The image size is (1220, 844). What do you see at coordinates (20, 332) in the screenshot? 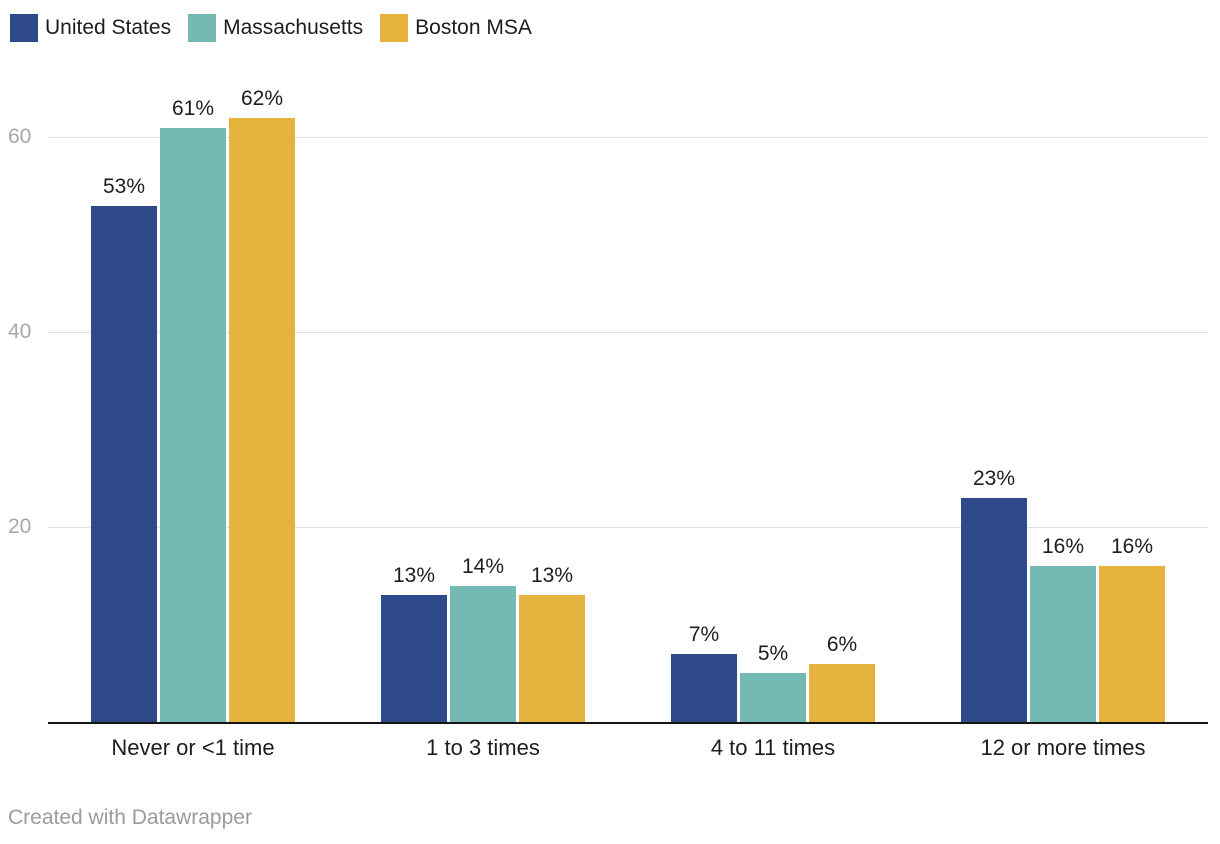
I see `y-tick-label-40: 40` at bounding box center [20, 332].